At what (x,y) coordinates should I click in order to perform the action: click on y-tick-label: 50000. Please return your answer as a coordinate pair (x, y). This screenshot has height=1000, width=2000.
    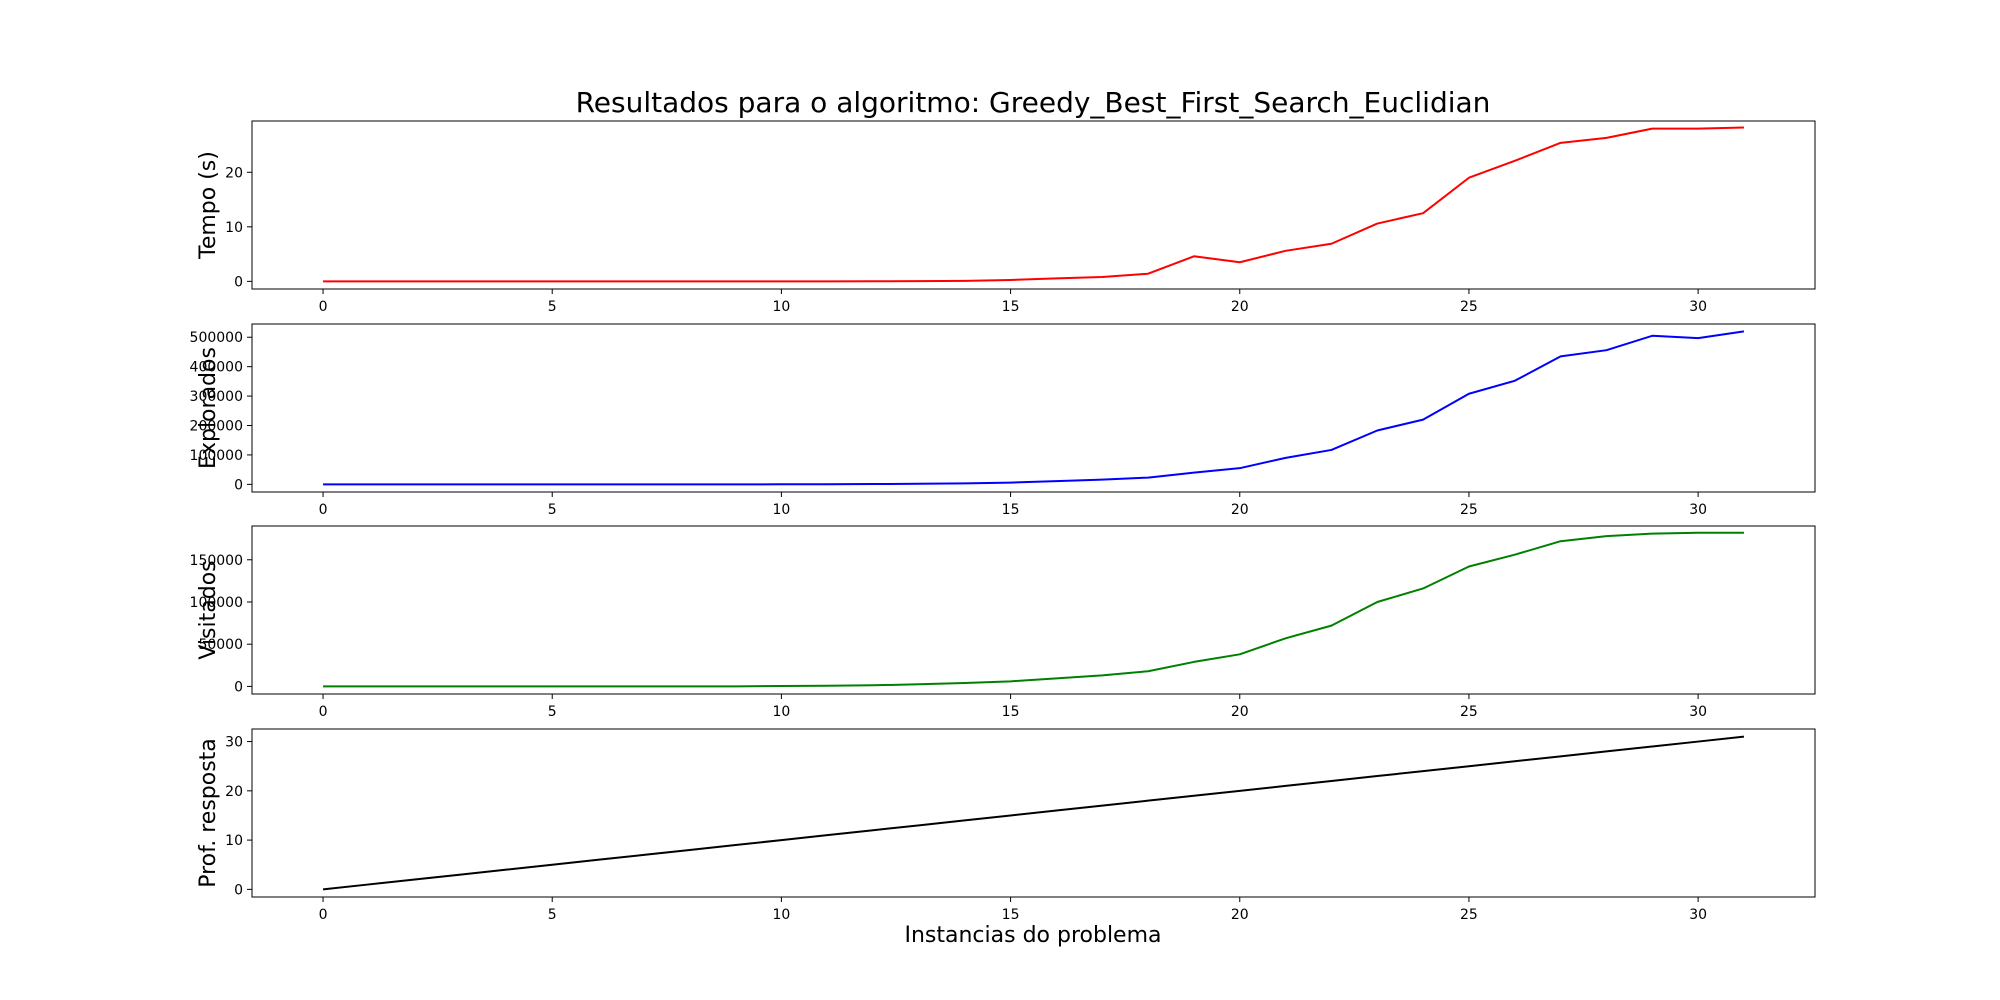
    Looking at the image, I should click on (220, 645).